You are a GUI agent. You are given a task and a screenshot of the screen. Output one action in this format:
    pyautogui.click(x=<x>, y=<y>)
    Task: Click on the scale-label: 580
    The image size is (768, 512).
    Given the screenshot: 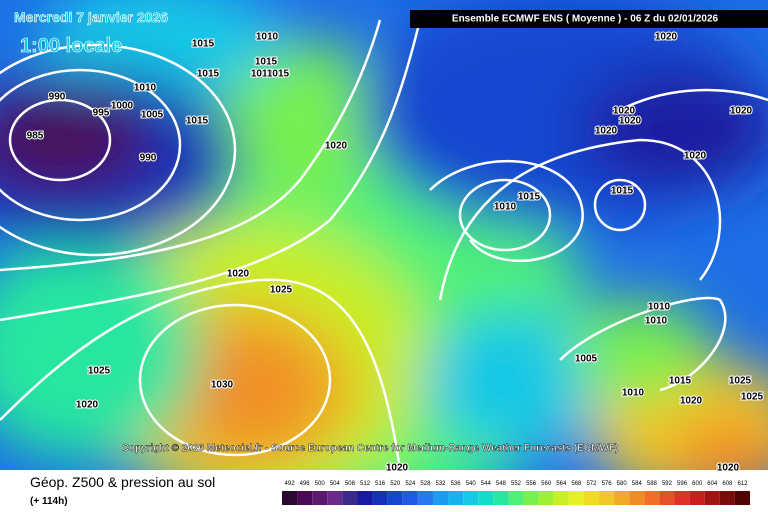 What is the action you would take?
    pyautogui.click(x=622, y=484)
    